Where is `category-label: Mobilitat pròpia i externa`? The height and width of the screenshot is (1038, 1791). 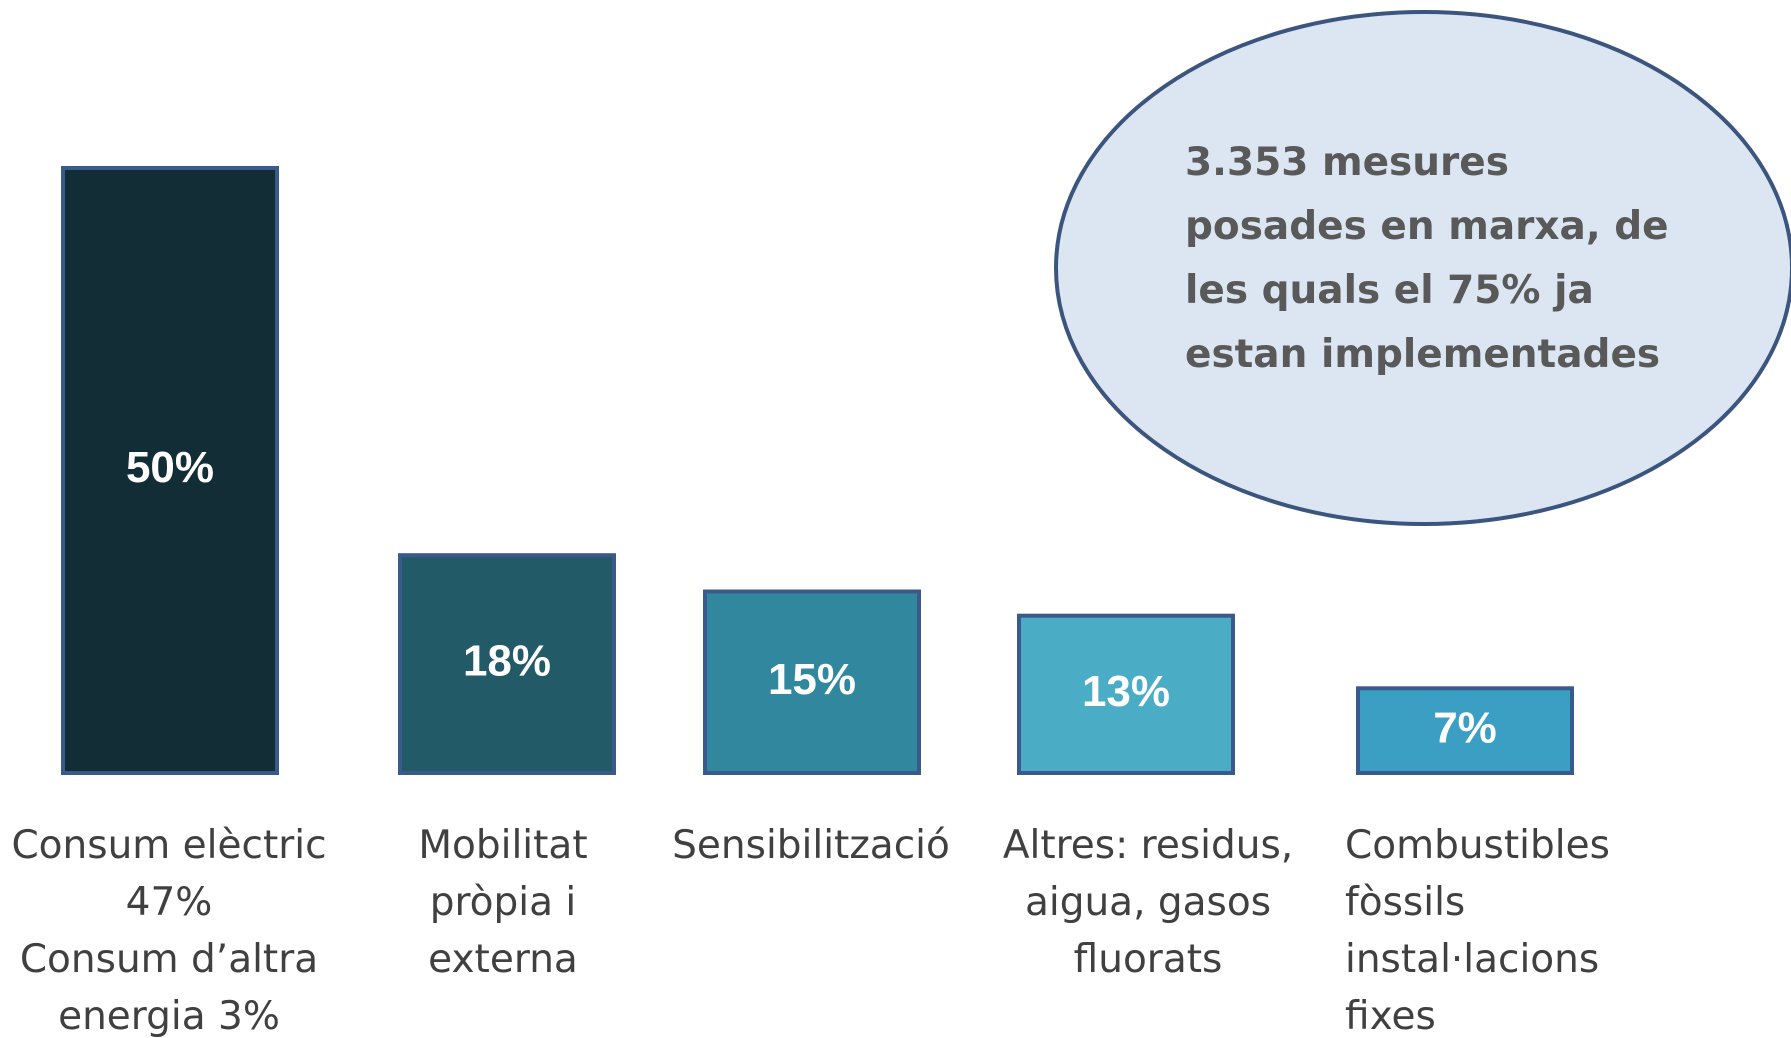 category-label: Mobilitat pròpia i externa is located at coordinates (502, 902).